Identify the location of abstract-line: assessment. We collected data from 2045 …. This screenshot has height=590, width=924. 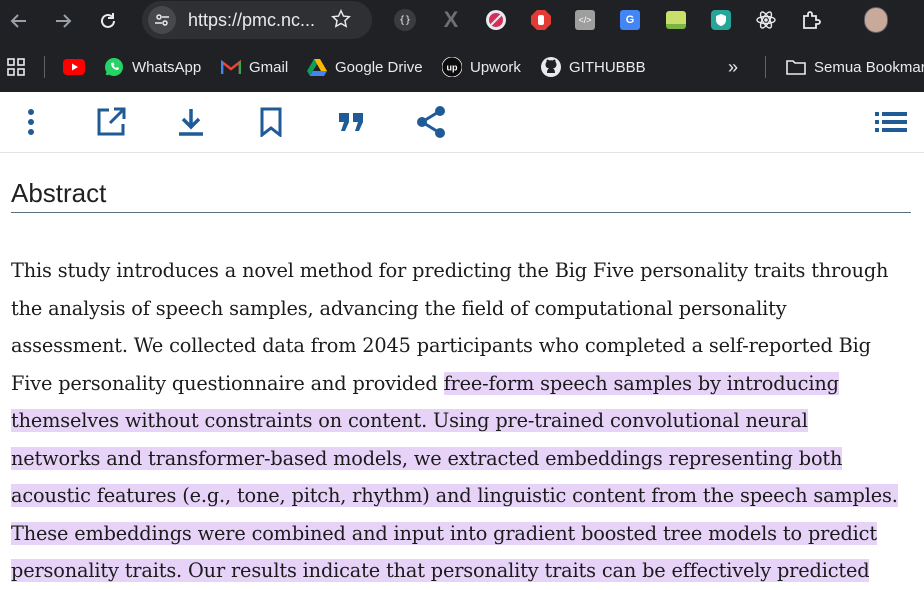
(441, 345).